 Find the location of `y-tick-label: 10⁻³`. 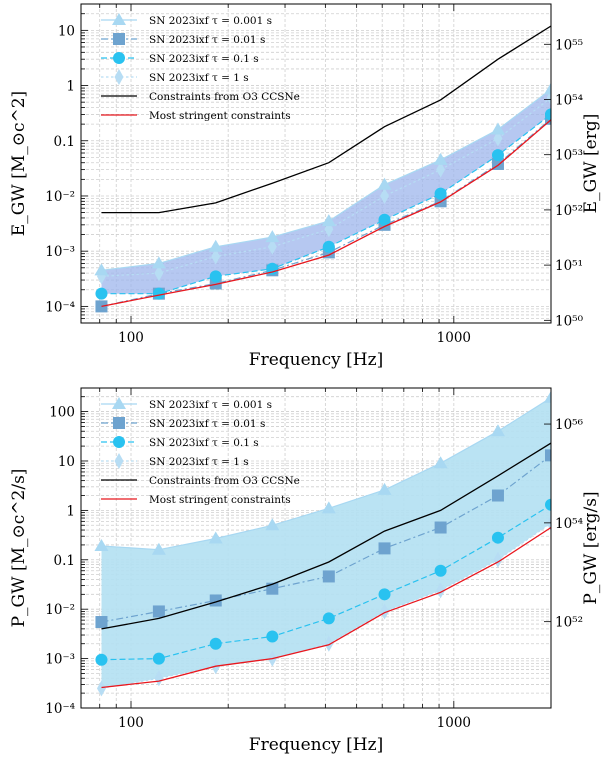

y-tick-label: 10⁻³ is located at coordinates (60, 252).